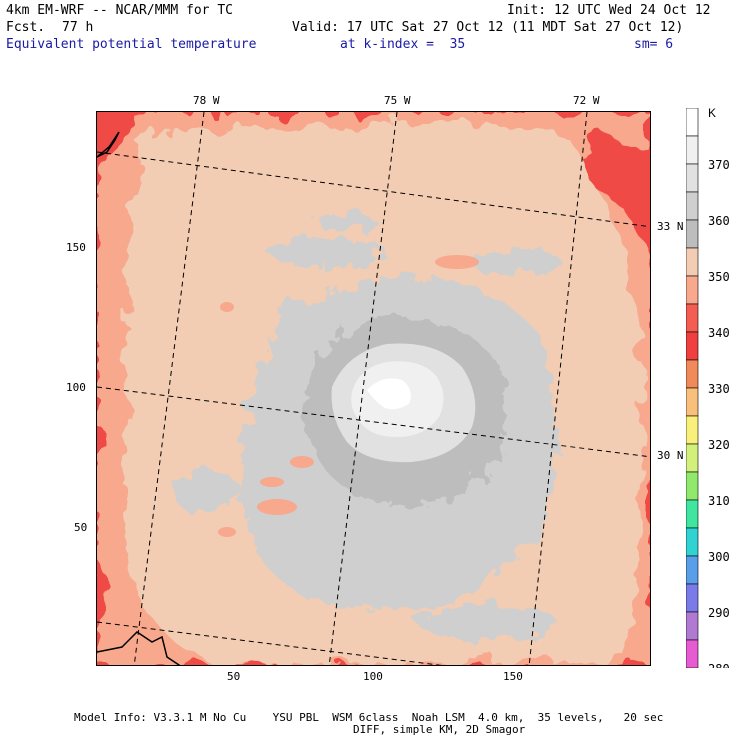 This screenshot has height=740, width=740. Describe the element at coordinates (348, 396) in the screenshot. I see `warm-streaks` at that location.